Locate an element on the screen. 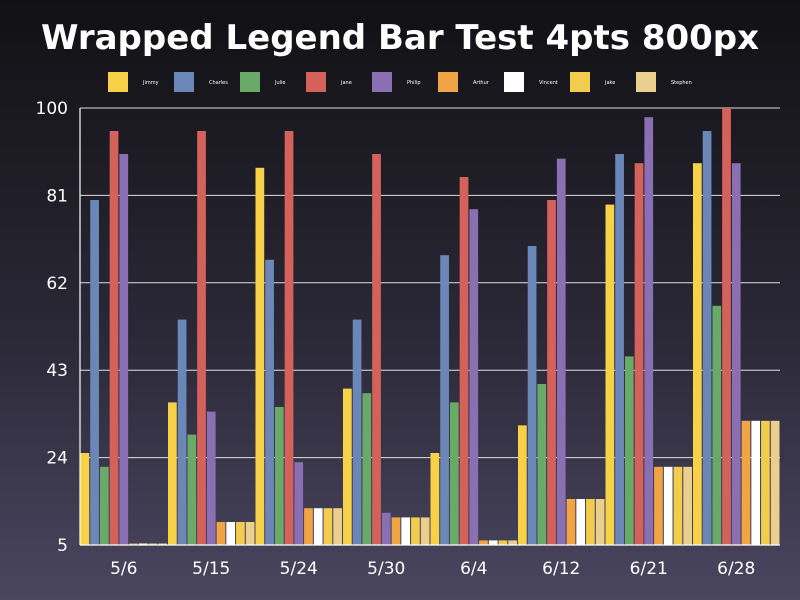 The width and height of the screenshot is (800, 600). x-tick-label: 5/30 is located at coordinates (386, 569).